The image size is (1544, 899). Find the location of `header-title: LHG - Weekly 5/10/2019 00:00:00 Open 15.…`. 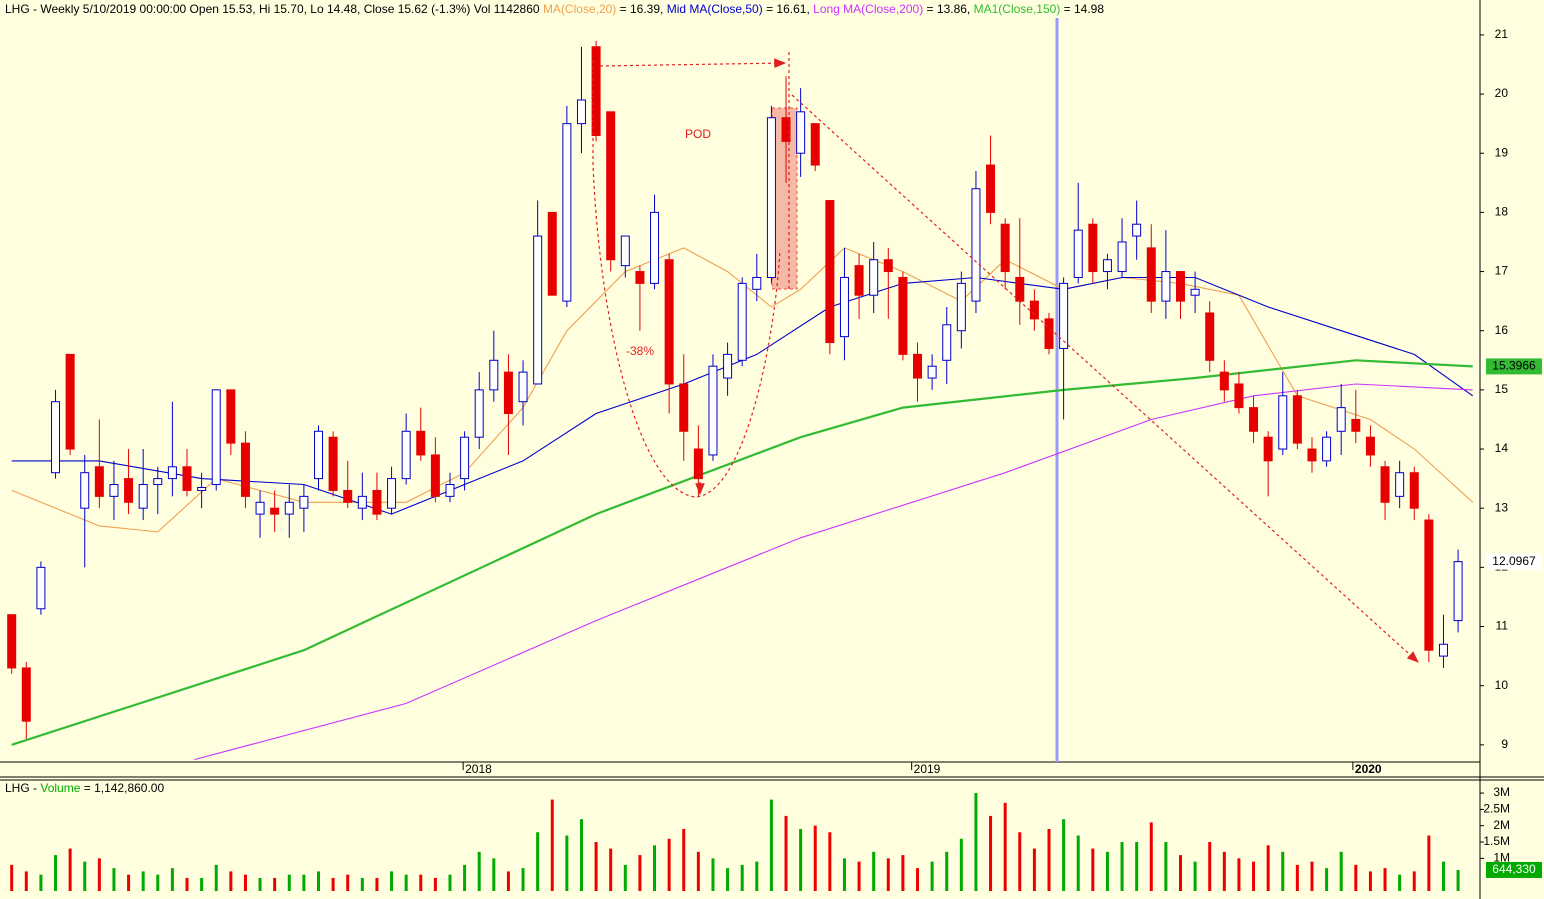

header-title: LHG - Weekly 5/10/2019 00:00:00 Open 15.… is located at coordinates (272, 9).